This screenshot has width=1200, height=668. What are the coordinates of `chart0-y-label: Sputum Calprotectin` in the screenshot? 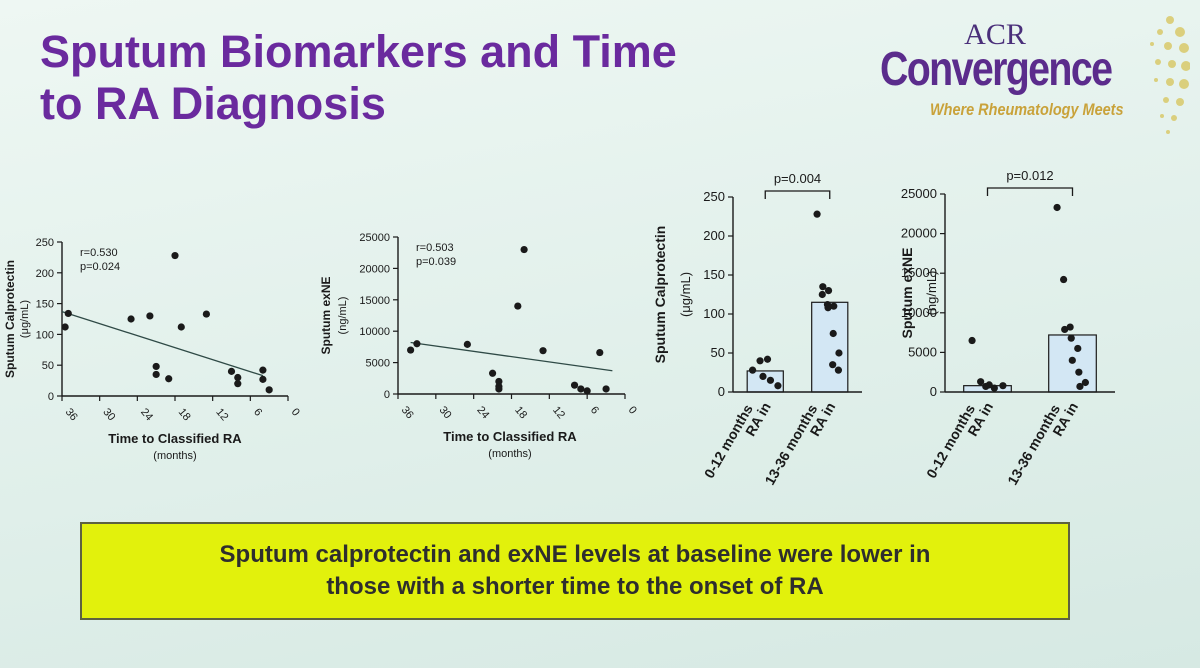 It's located at (10, 319).